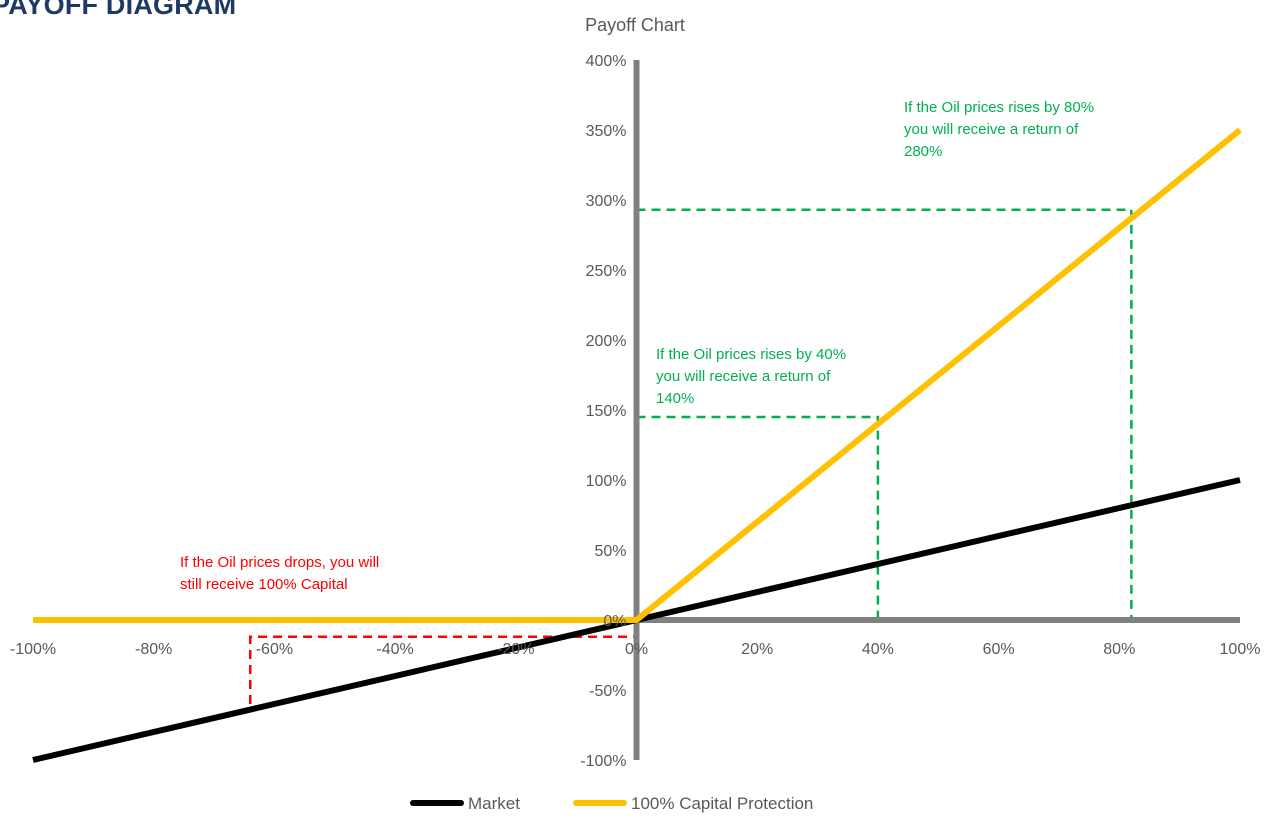 This screenshot has height=818, width=1280. Describe the element at coordinates (675, 398) in the screenshot. I see `annotation-up40-line-3: 140%` at that location.